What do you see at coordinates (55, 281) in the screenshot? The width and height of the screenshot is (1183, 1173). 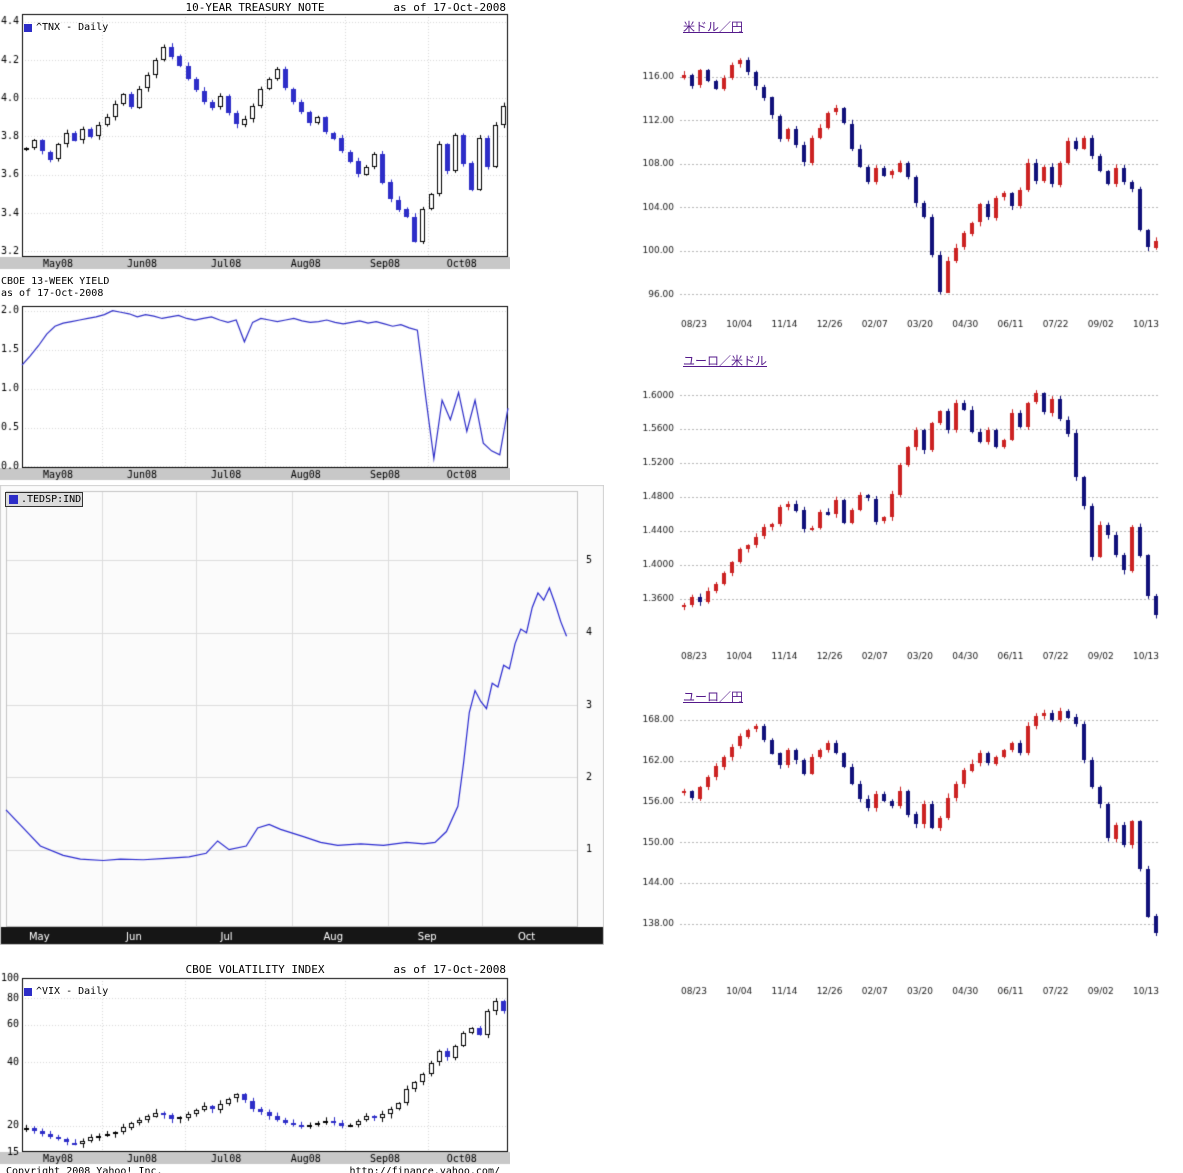 I see `thirteen-week-yield-title: CBOE 13-WEEK YIELD` at bounding box center [55, 281].